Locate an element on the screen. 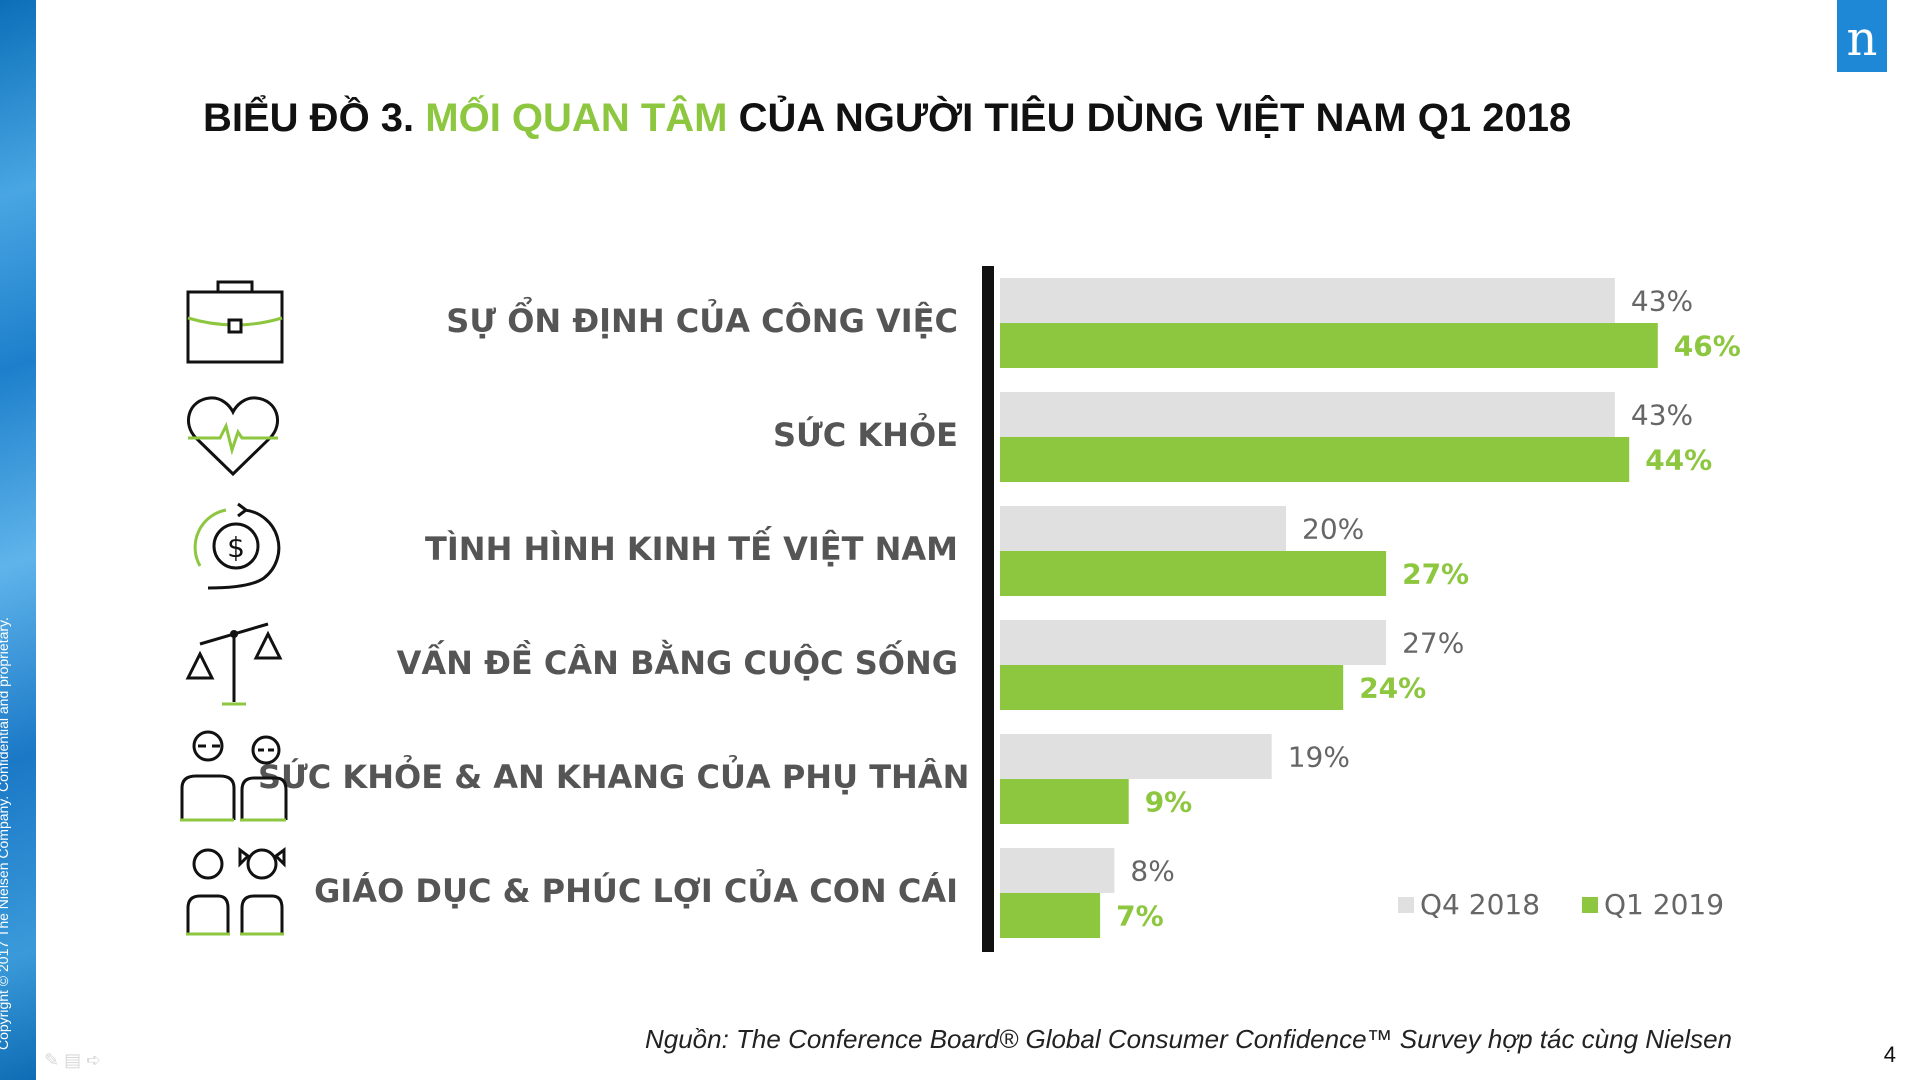 Image resolution: width=1920 pixels, height=1080 pixels. data-label: 19% is located at coordinates (1319, 757).